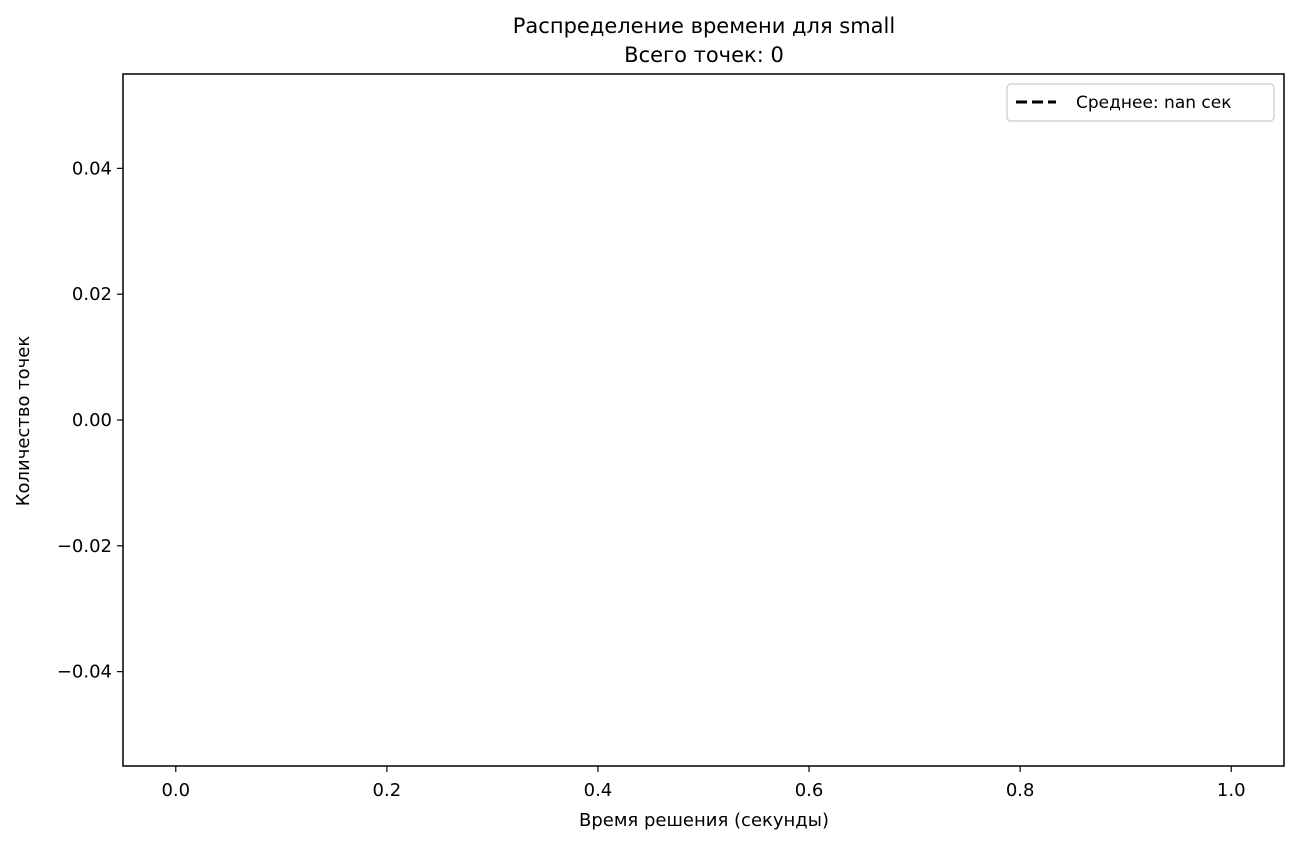  What do you see at coordinates (704, 26) in the screenshot?
I see `chart-title-line-1: Распределение времени для small` at bounding box center [704, 26].